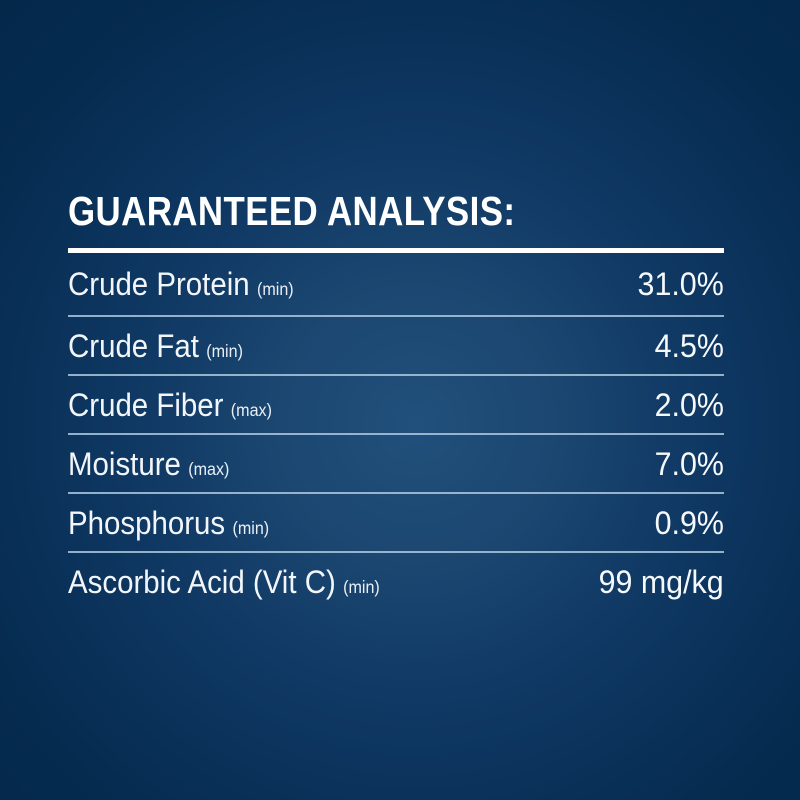  I want to click on nutrient-name: Crude Fat, so click(133, 345).